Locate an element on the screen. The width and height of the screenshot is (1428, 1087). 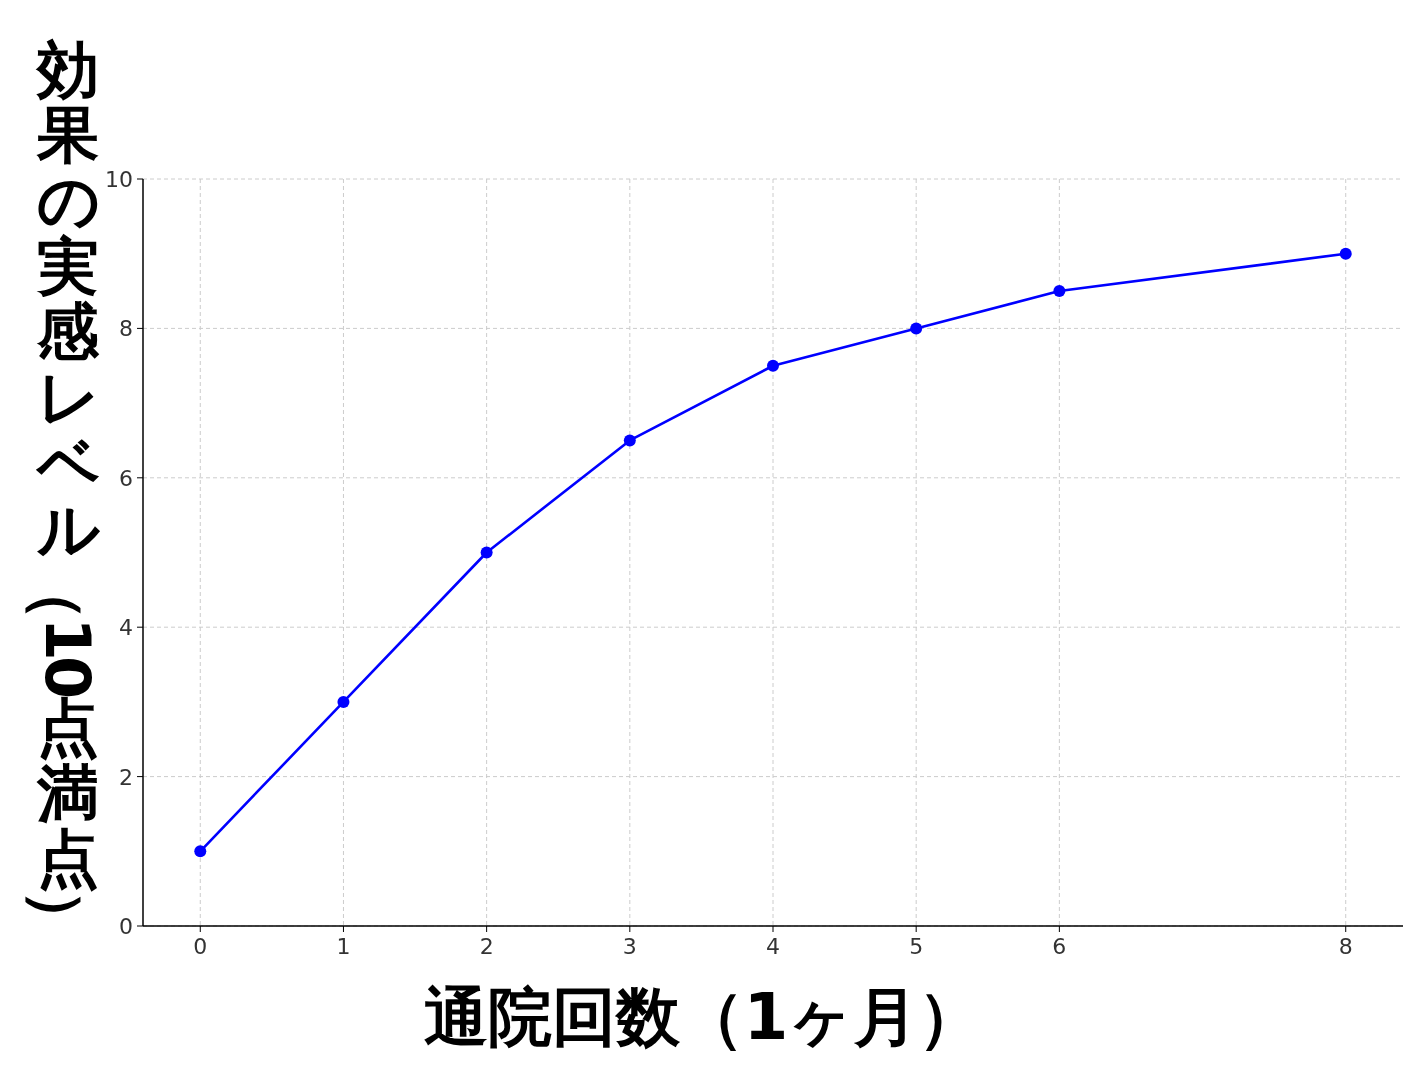
y-tick-label: 8 is located at coordinates (126, 329).